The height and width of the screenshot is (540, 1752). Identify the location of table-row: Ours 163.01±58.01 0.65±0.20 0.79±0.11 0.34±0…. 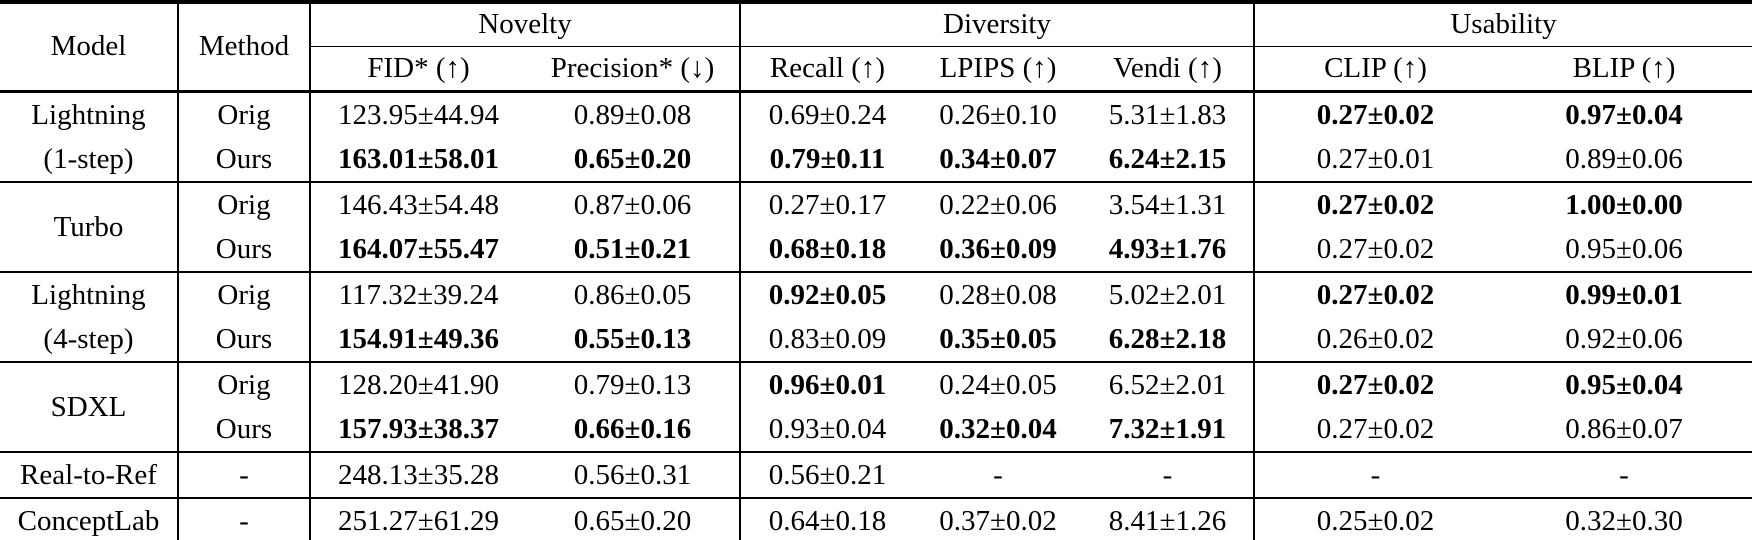
(876, 159).